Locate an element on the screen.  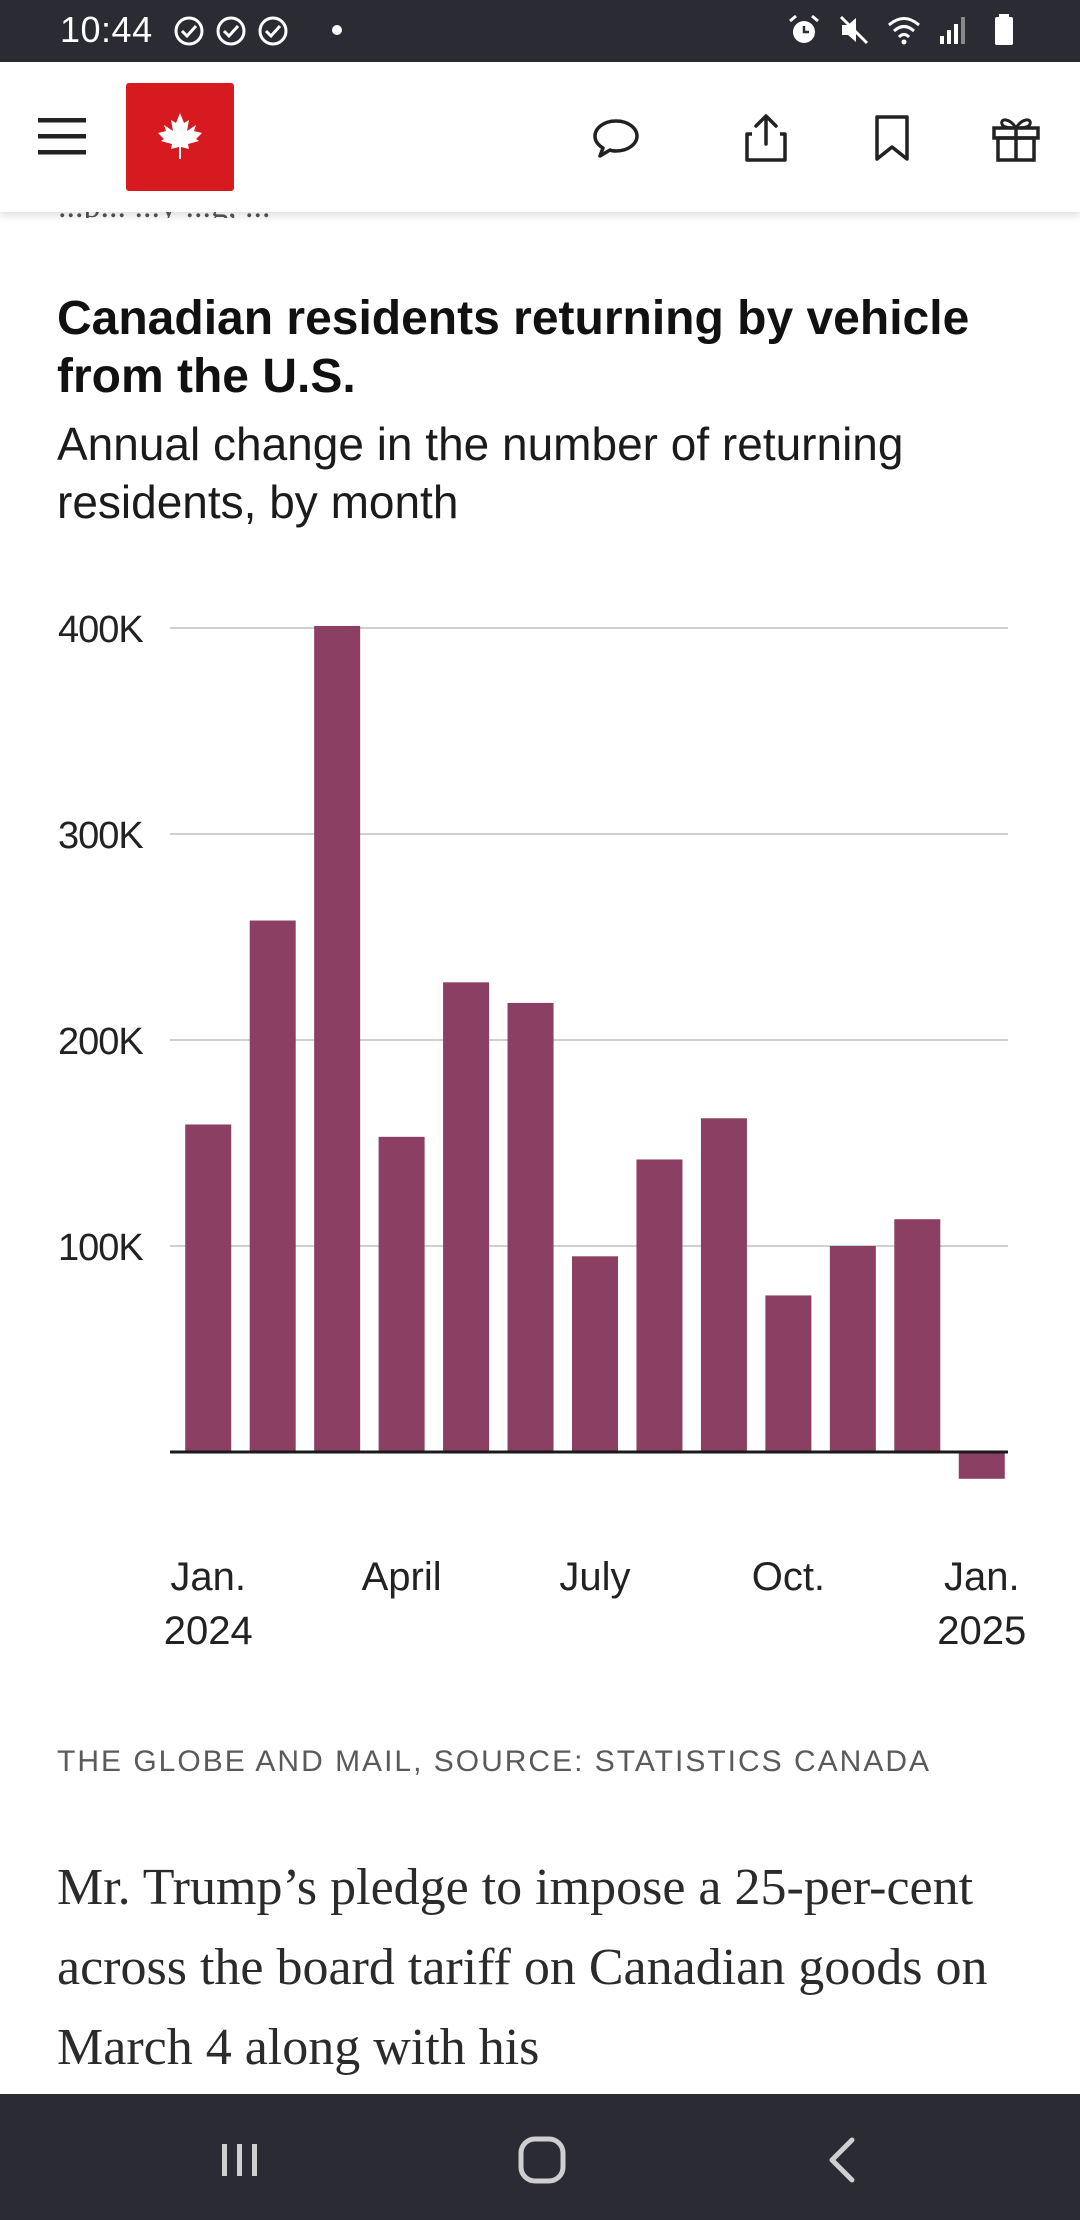
x-tick-label: July is located at coordinates (594, 1577).